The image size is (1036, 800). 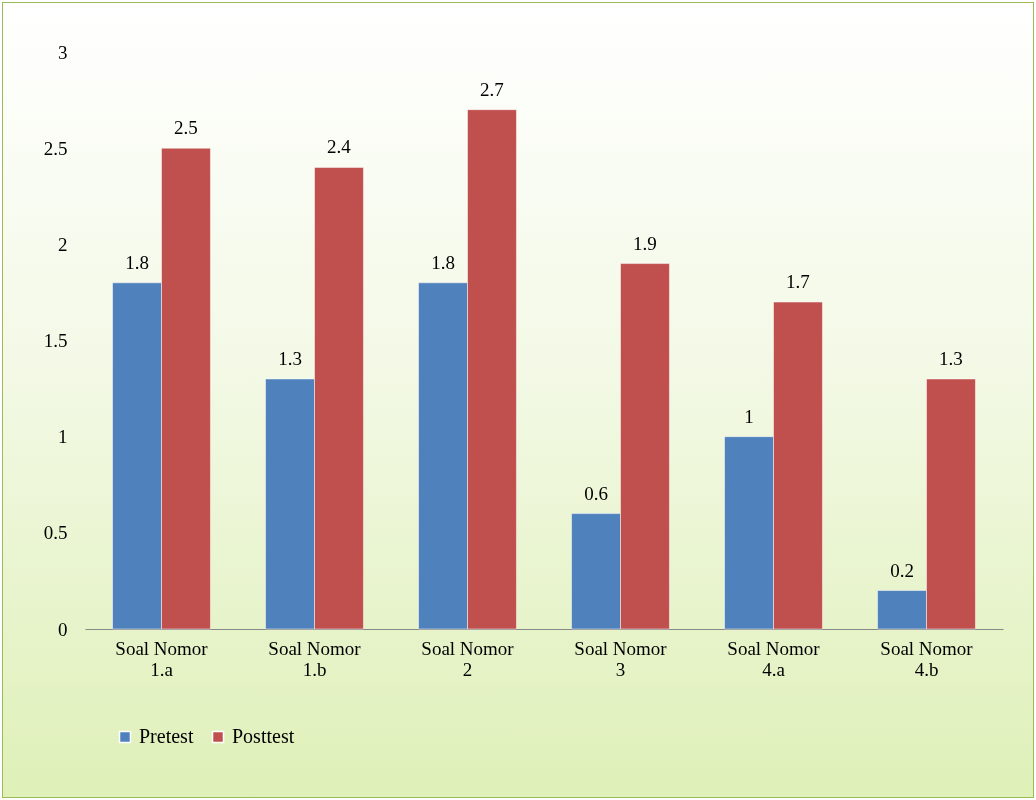 I want to click on data-label: 1.7, so click(x=798, y=282).